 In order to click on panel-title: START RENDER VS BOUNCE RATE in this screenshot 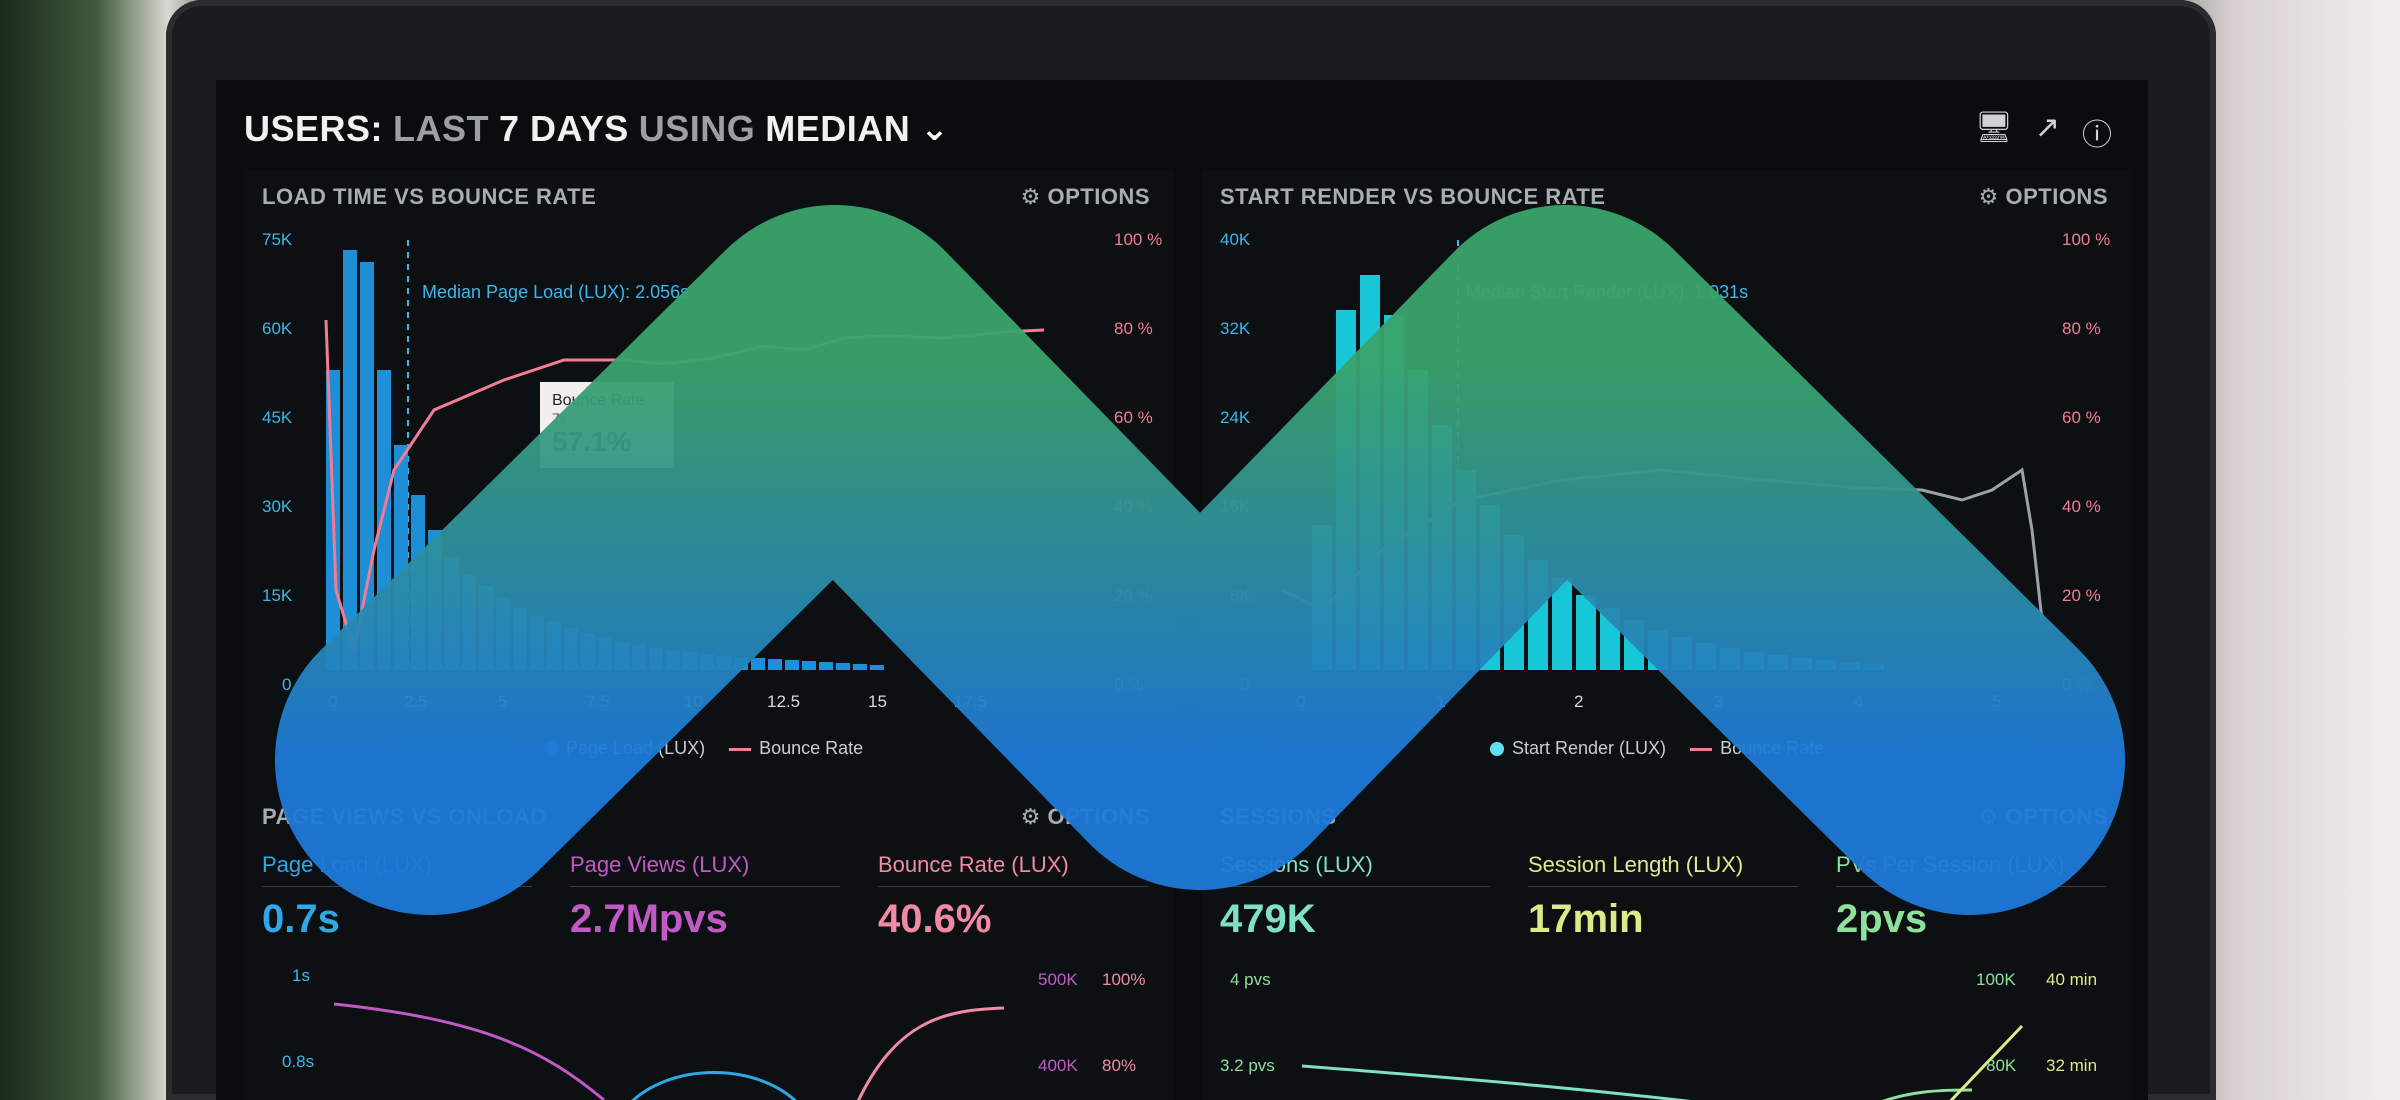, I will do `click(1413, 196)`.